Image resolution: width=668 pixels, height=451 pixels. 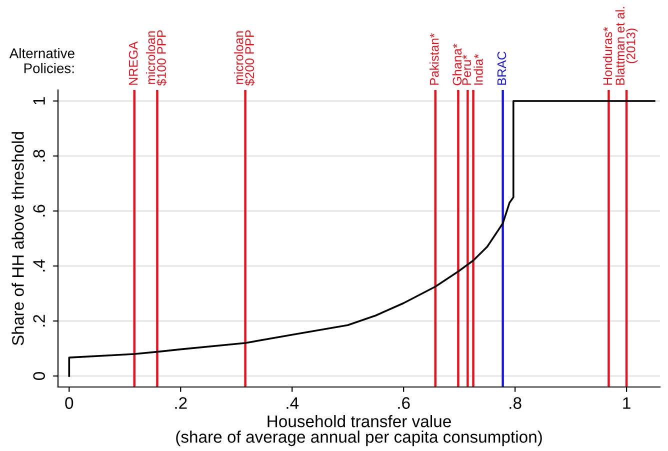 What do you see at coordinates (292, 403) in the screenshot?
I see `x-tick-label: .4` at bounding box center [292, 403].